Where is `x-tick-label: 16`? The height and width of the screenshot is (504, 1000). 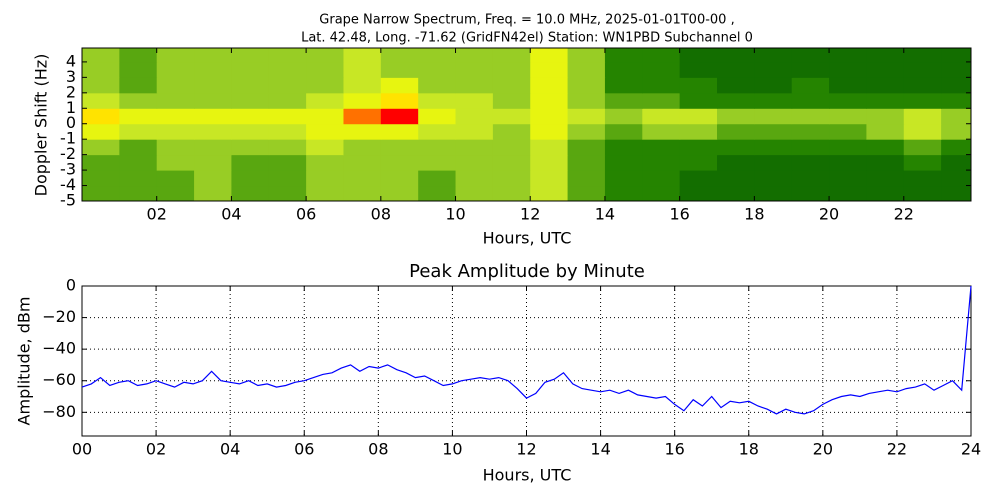
x-tick-label: 16 is located at coordinates (679, 214).